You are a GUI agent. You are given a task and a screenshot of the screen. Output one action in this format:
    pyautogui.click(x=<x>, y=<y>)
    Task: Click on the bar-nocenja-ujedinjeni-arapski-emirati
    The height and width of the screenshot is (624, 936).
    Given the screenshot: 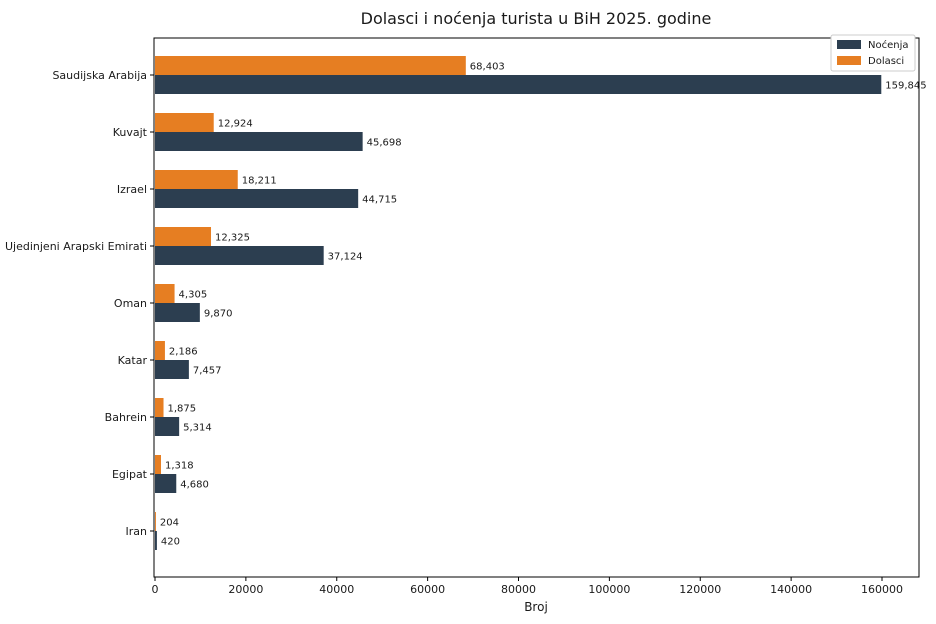 What is the action you would take?
    pyautogui.click(x=239, y=255)
    